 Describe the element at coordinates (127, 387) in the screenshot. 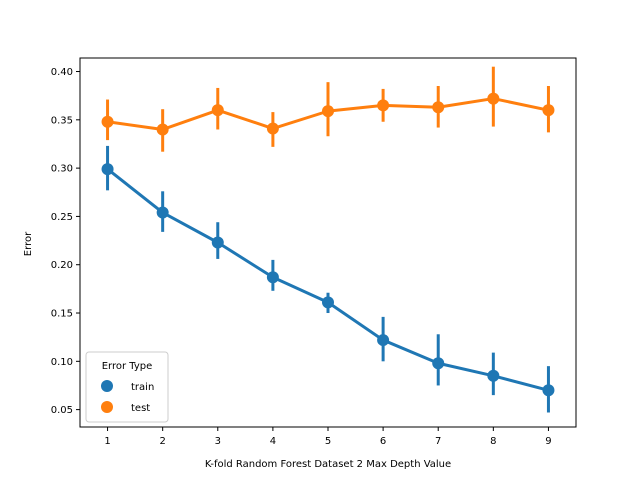

I see `legend: Error Type train test` at that location.